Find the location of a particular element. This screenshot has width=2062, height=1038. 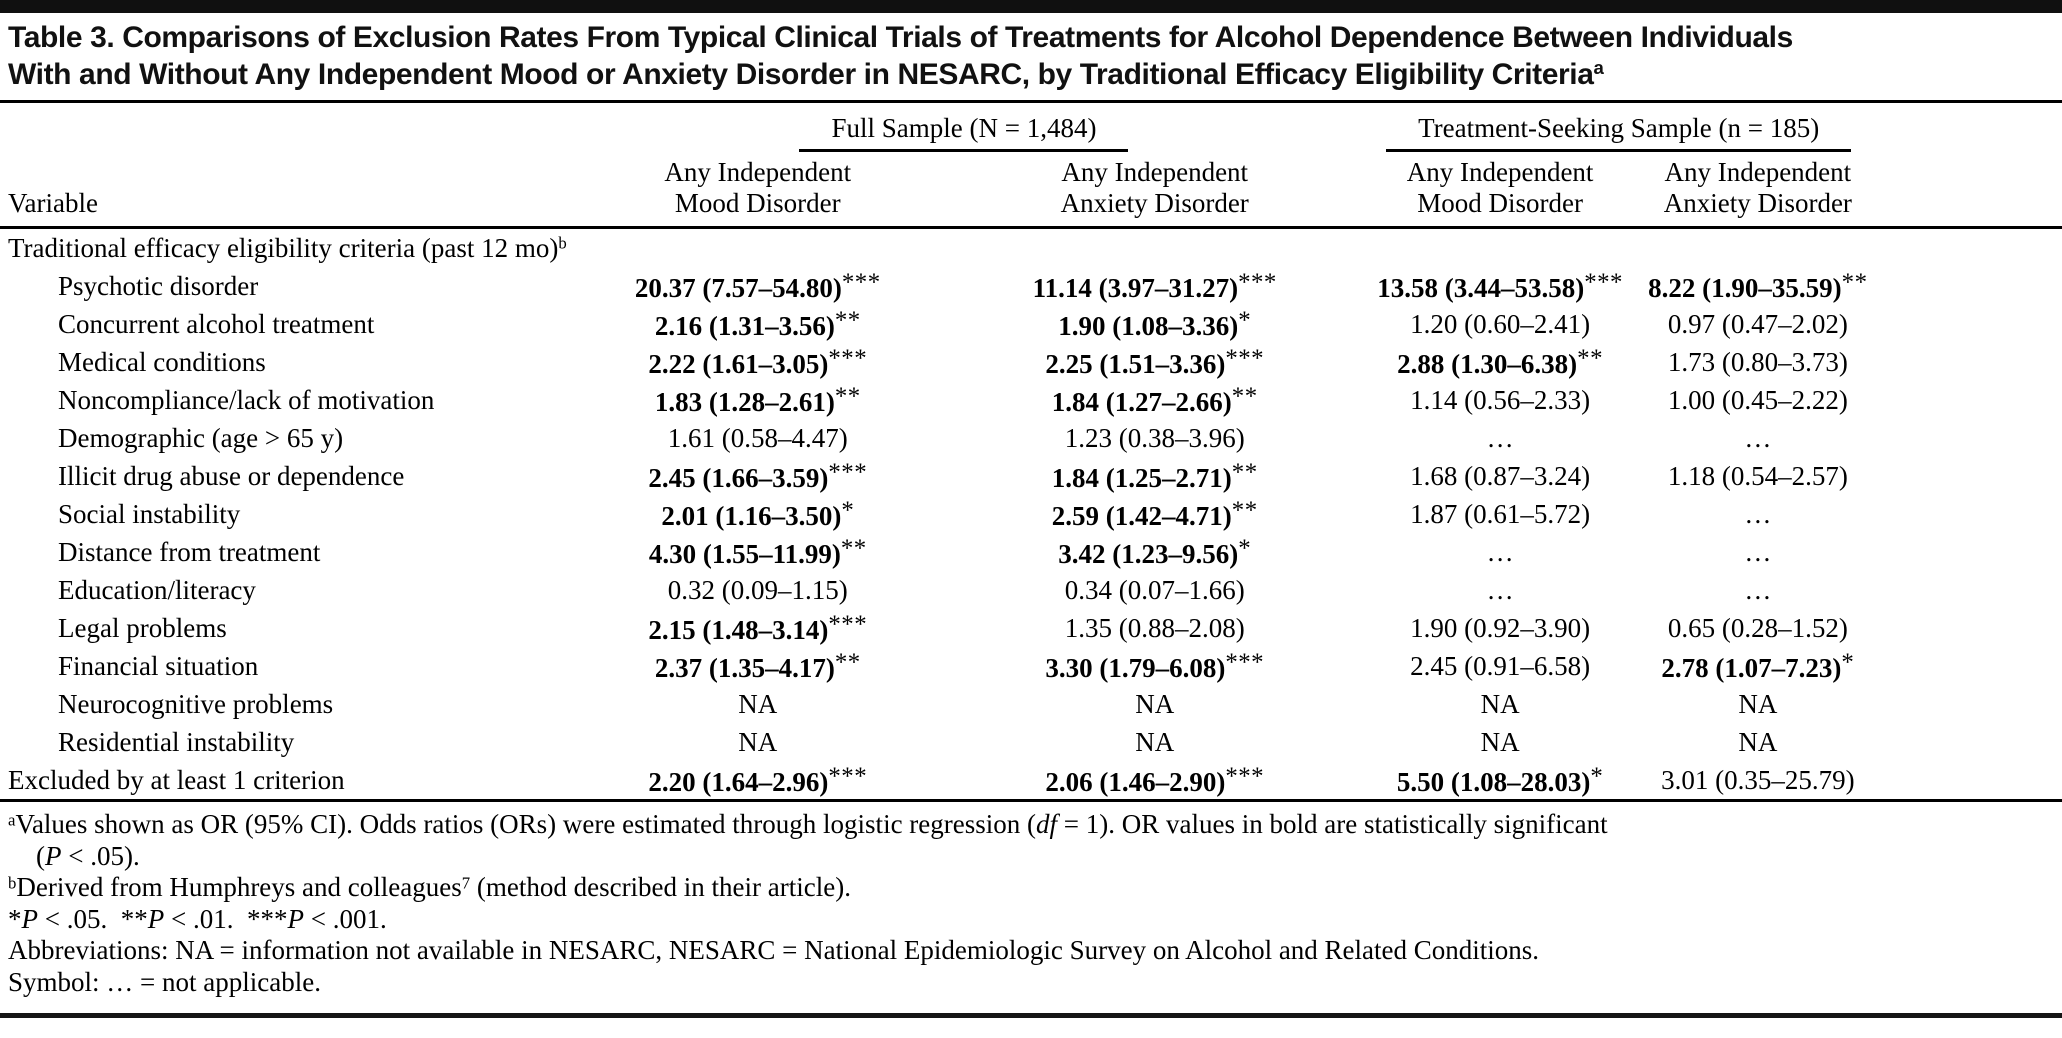

italic-text: df is located at coordinates (1047, 824).